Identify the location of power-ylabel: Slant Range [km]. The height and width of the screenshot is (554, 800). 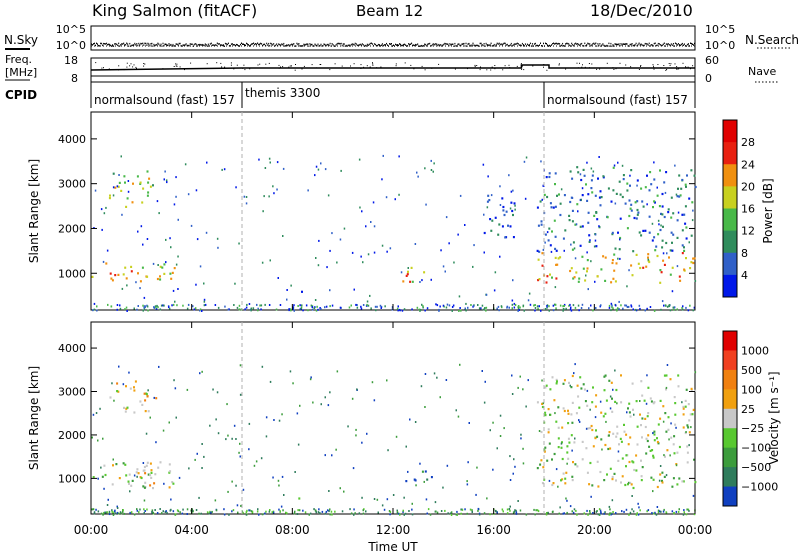
(34, 211).